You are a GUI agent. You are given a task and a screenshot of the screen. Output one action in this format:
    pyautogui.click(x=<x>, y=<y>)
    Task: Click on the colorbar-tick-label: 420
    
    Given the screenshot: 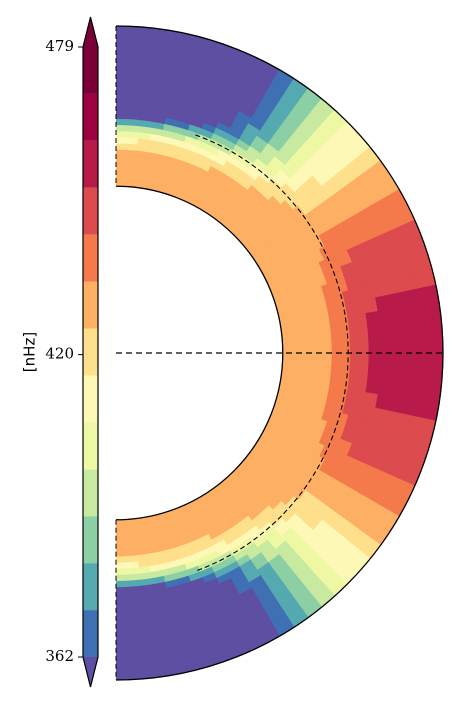 What is the action you would take?
    pyautogui.click(x=59, y=354)
    